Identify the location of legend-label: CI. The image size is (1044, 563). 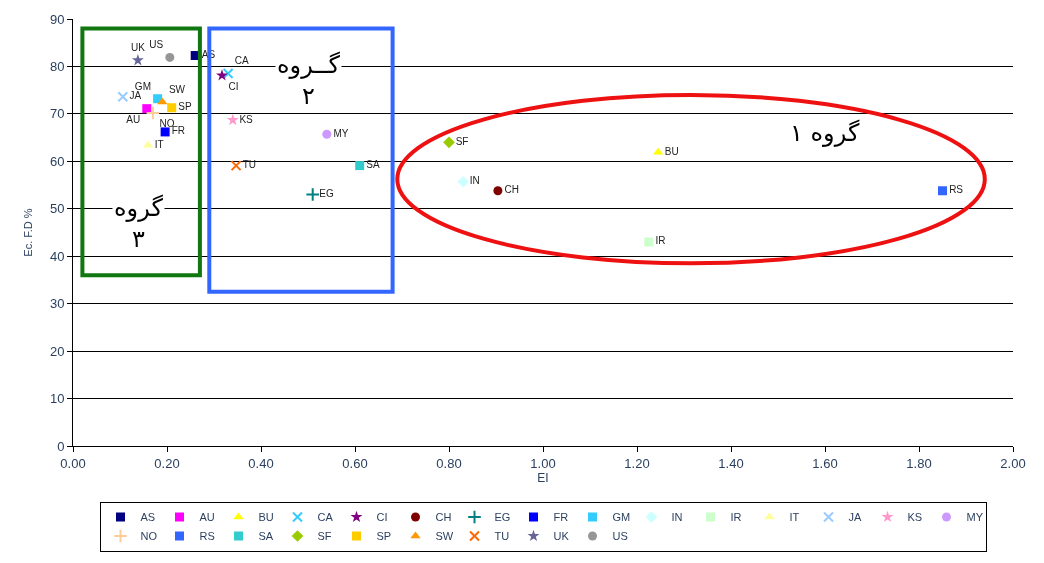
(382, 517).